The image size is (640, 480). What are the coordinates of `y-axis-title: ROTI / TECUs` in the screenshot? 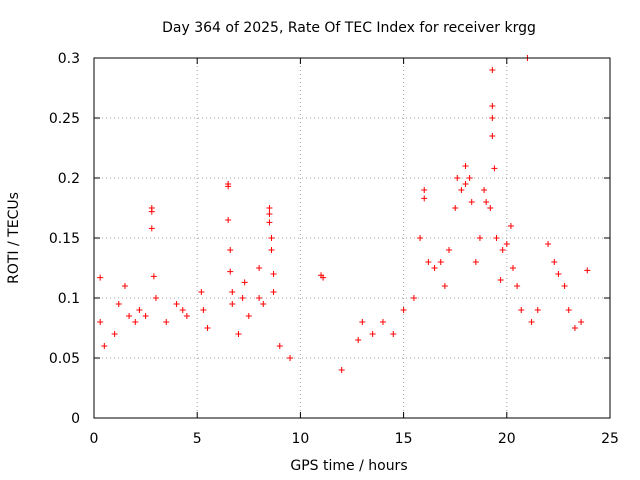 It's located at (14, 238).